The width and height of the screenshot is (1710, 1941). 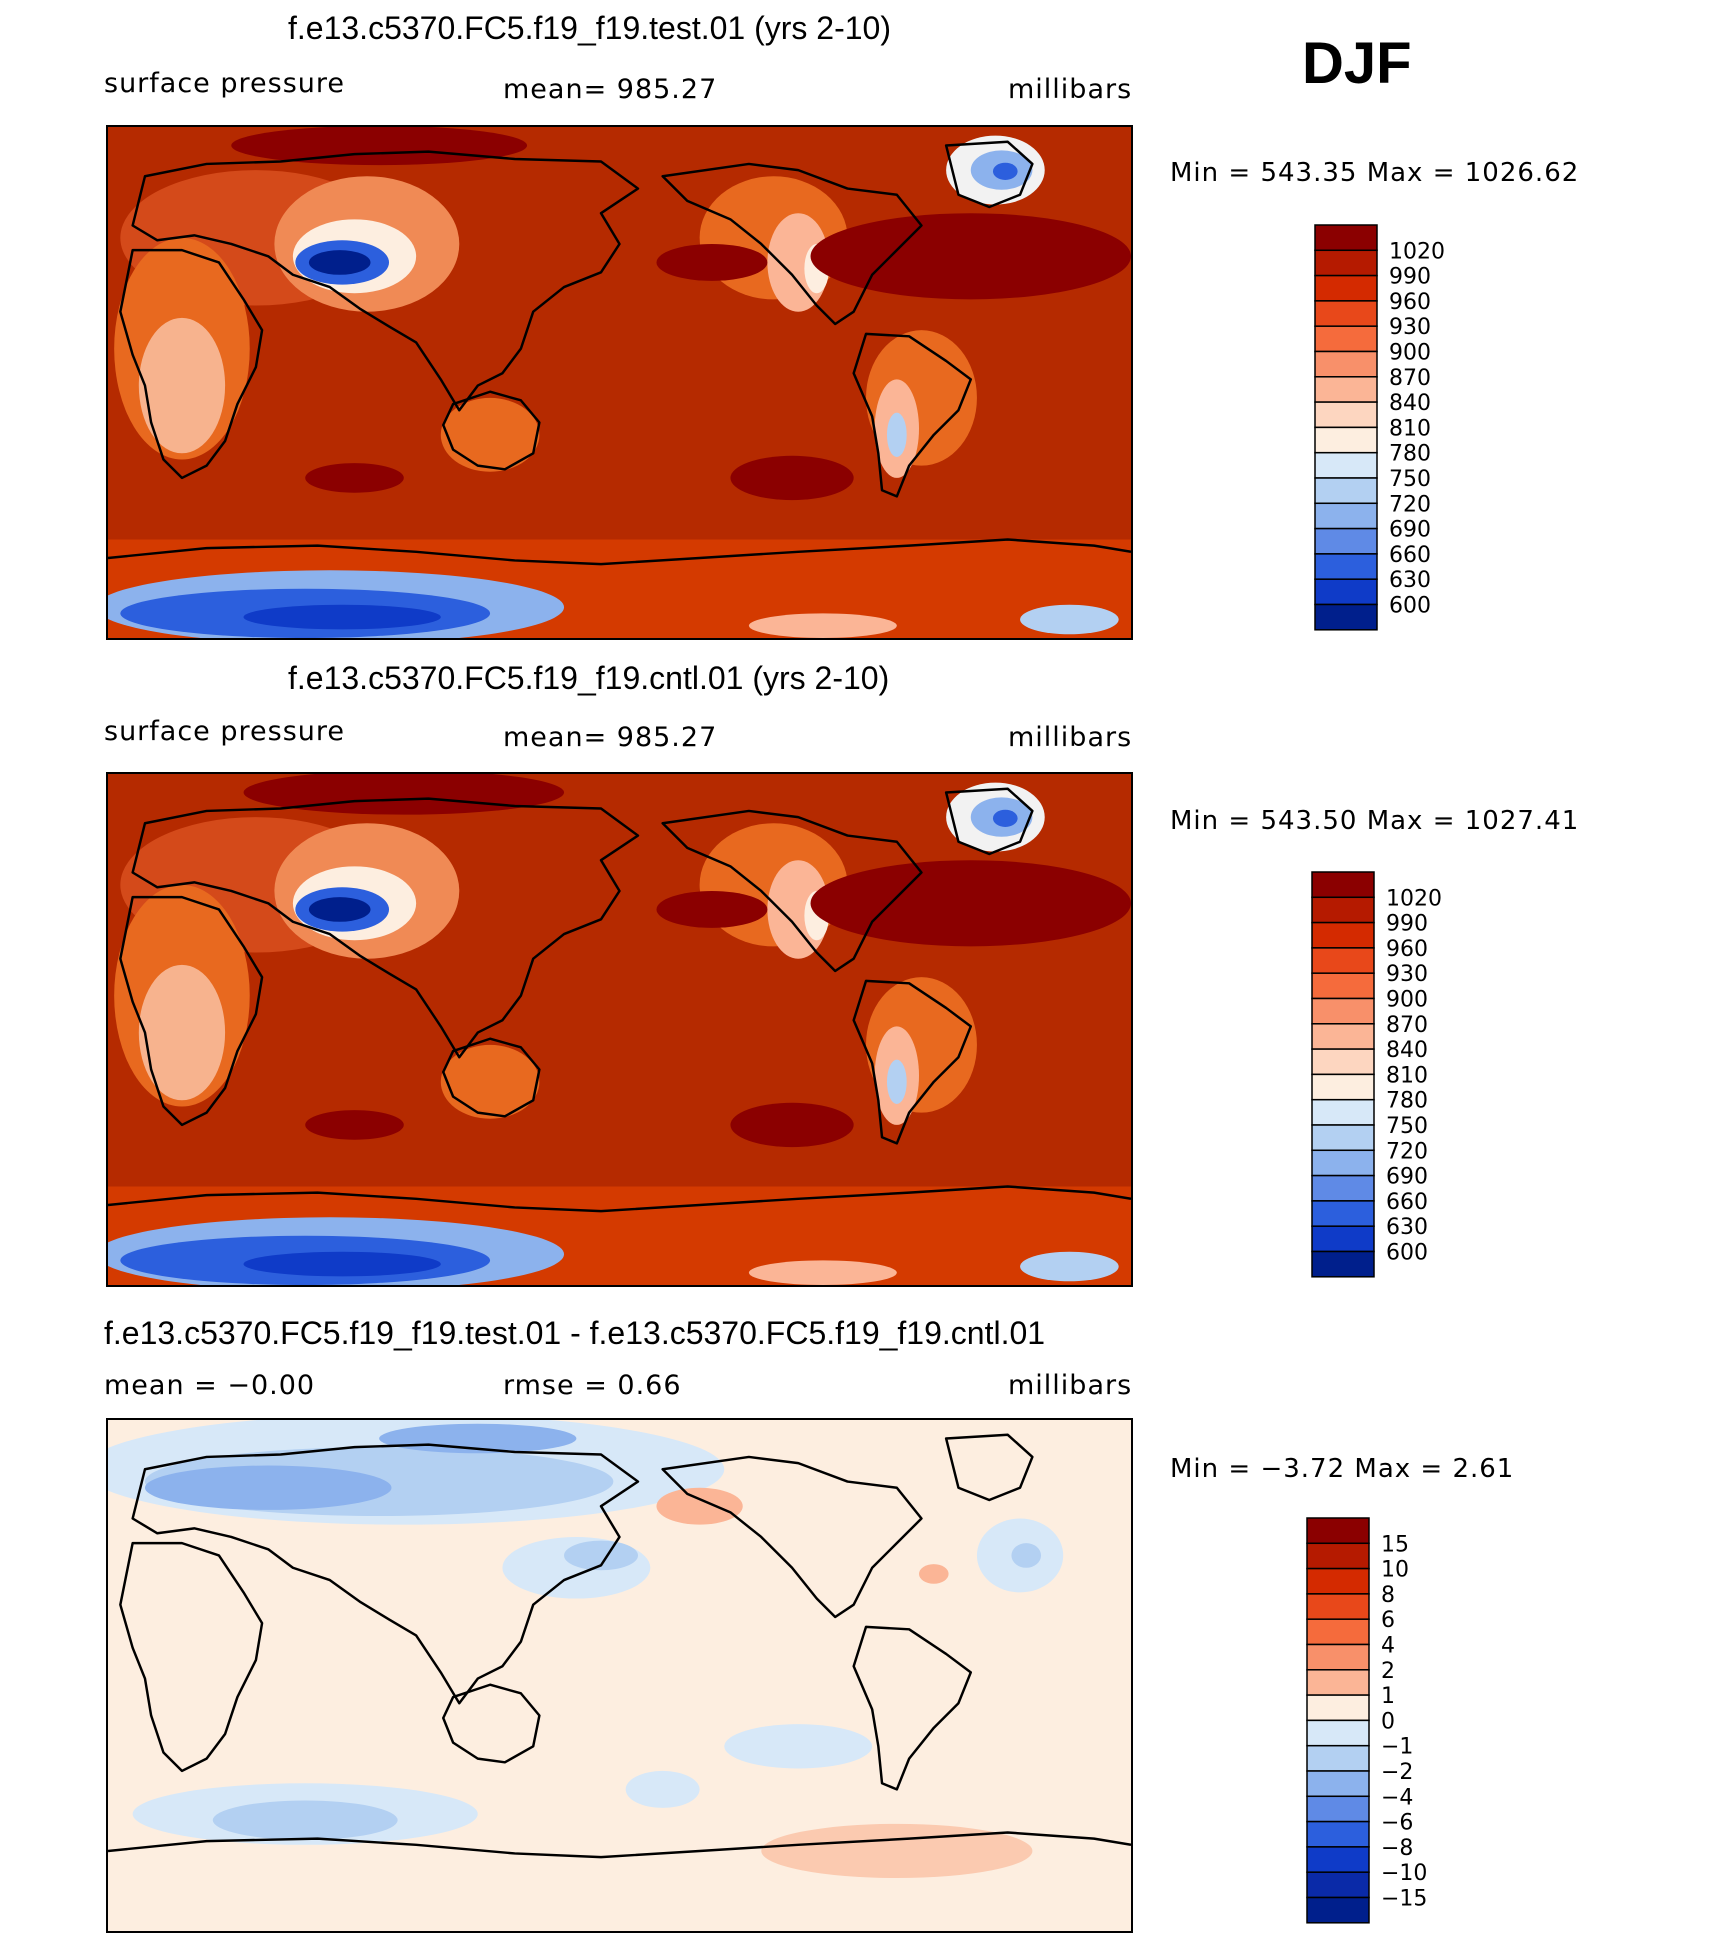 I want to click on panel-3-rmse-label: rmse = 0.66, so click(x=592, y=1385).